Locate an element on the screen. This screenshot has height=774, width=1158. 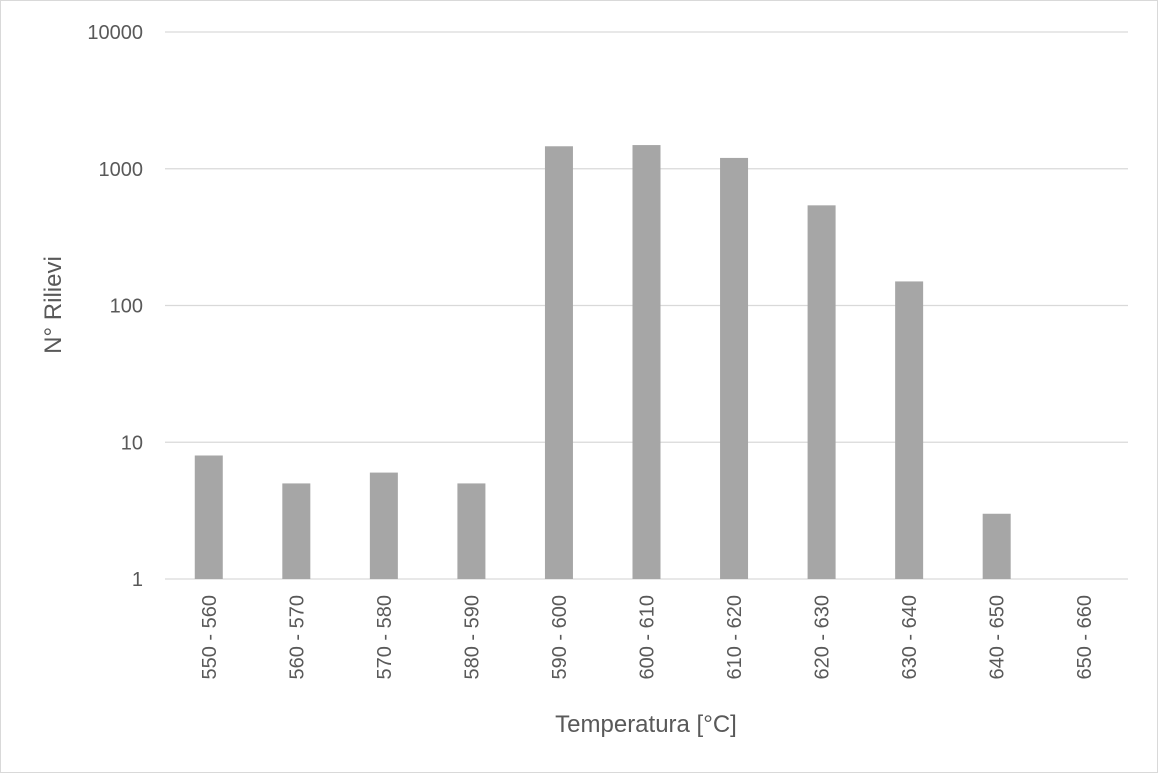
x-axis-title: Temperatura [°C] is located at coordinates (646, 724).